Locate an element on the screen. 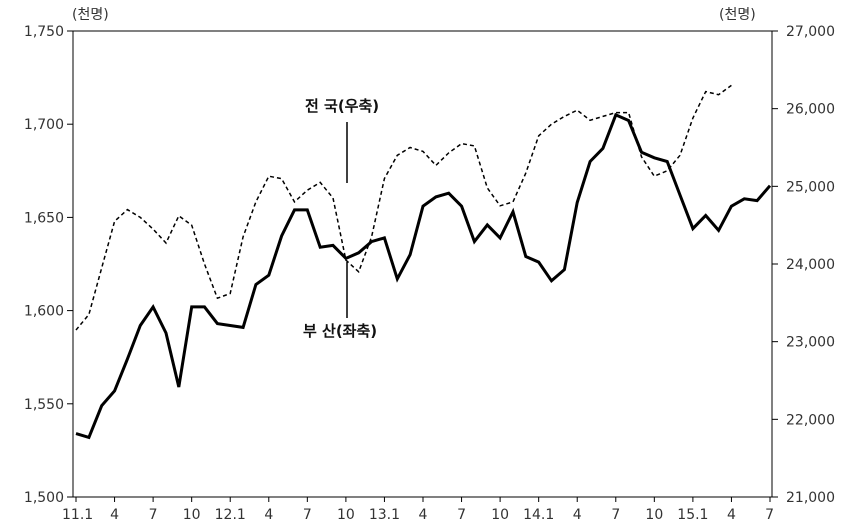 The image size is (846, 524). left-tick-label: 1,550 is located at coordinates (44, 405).